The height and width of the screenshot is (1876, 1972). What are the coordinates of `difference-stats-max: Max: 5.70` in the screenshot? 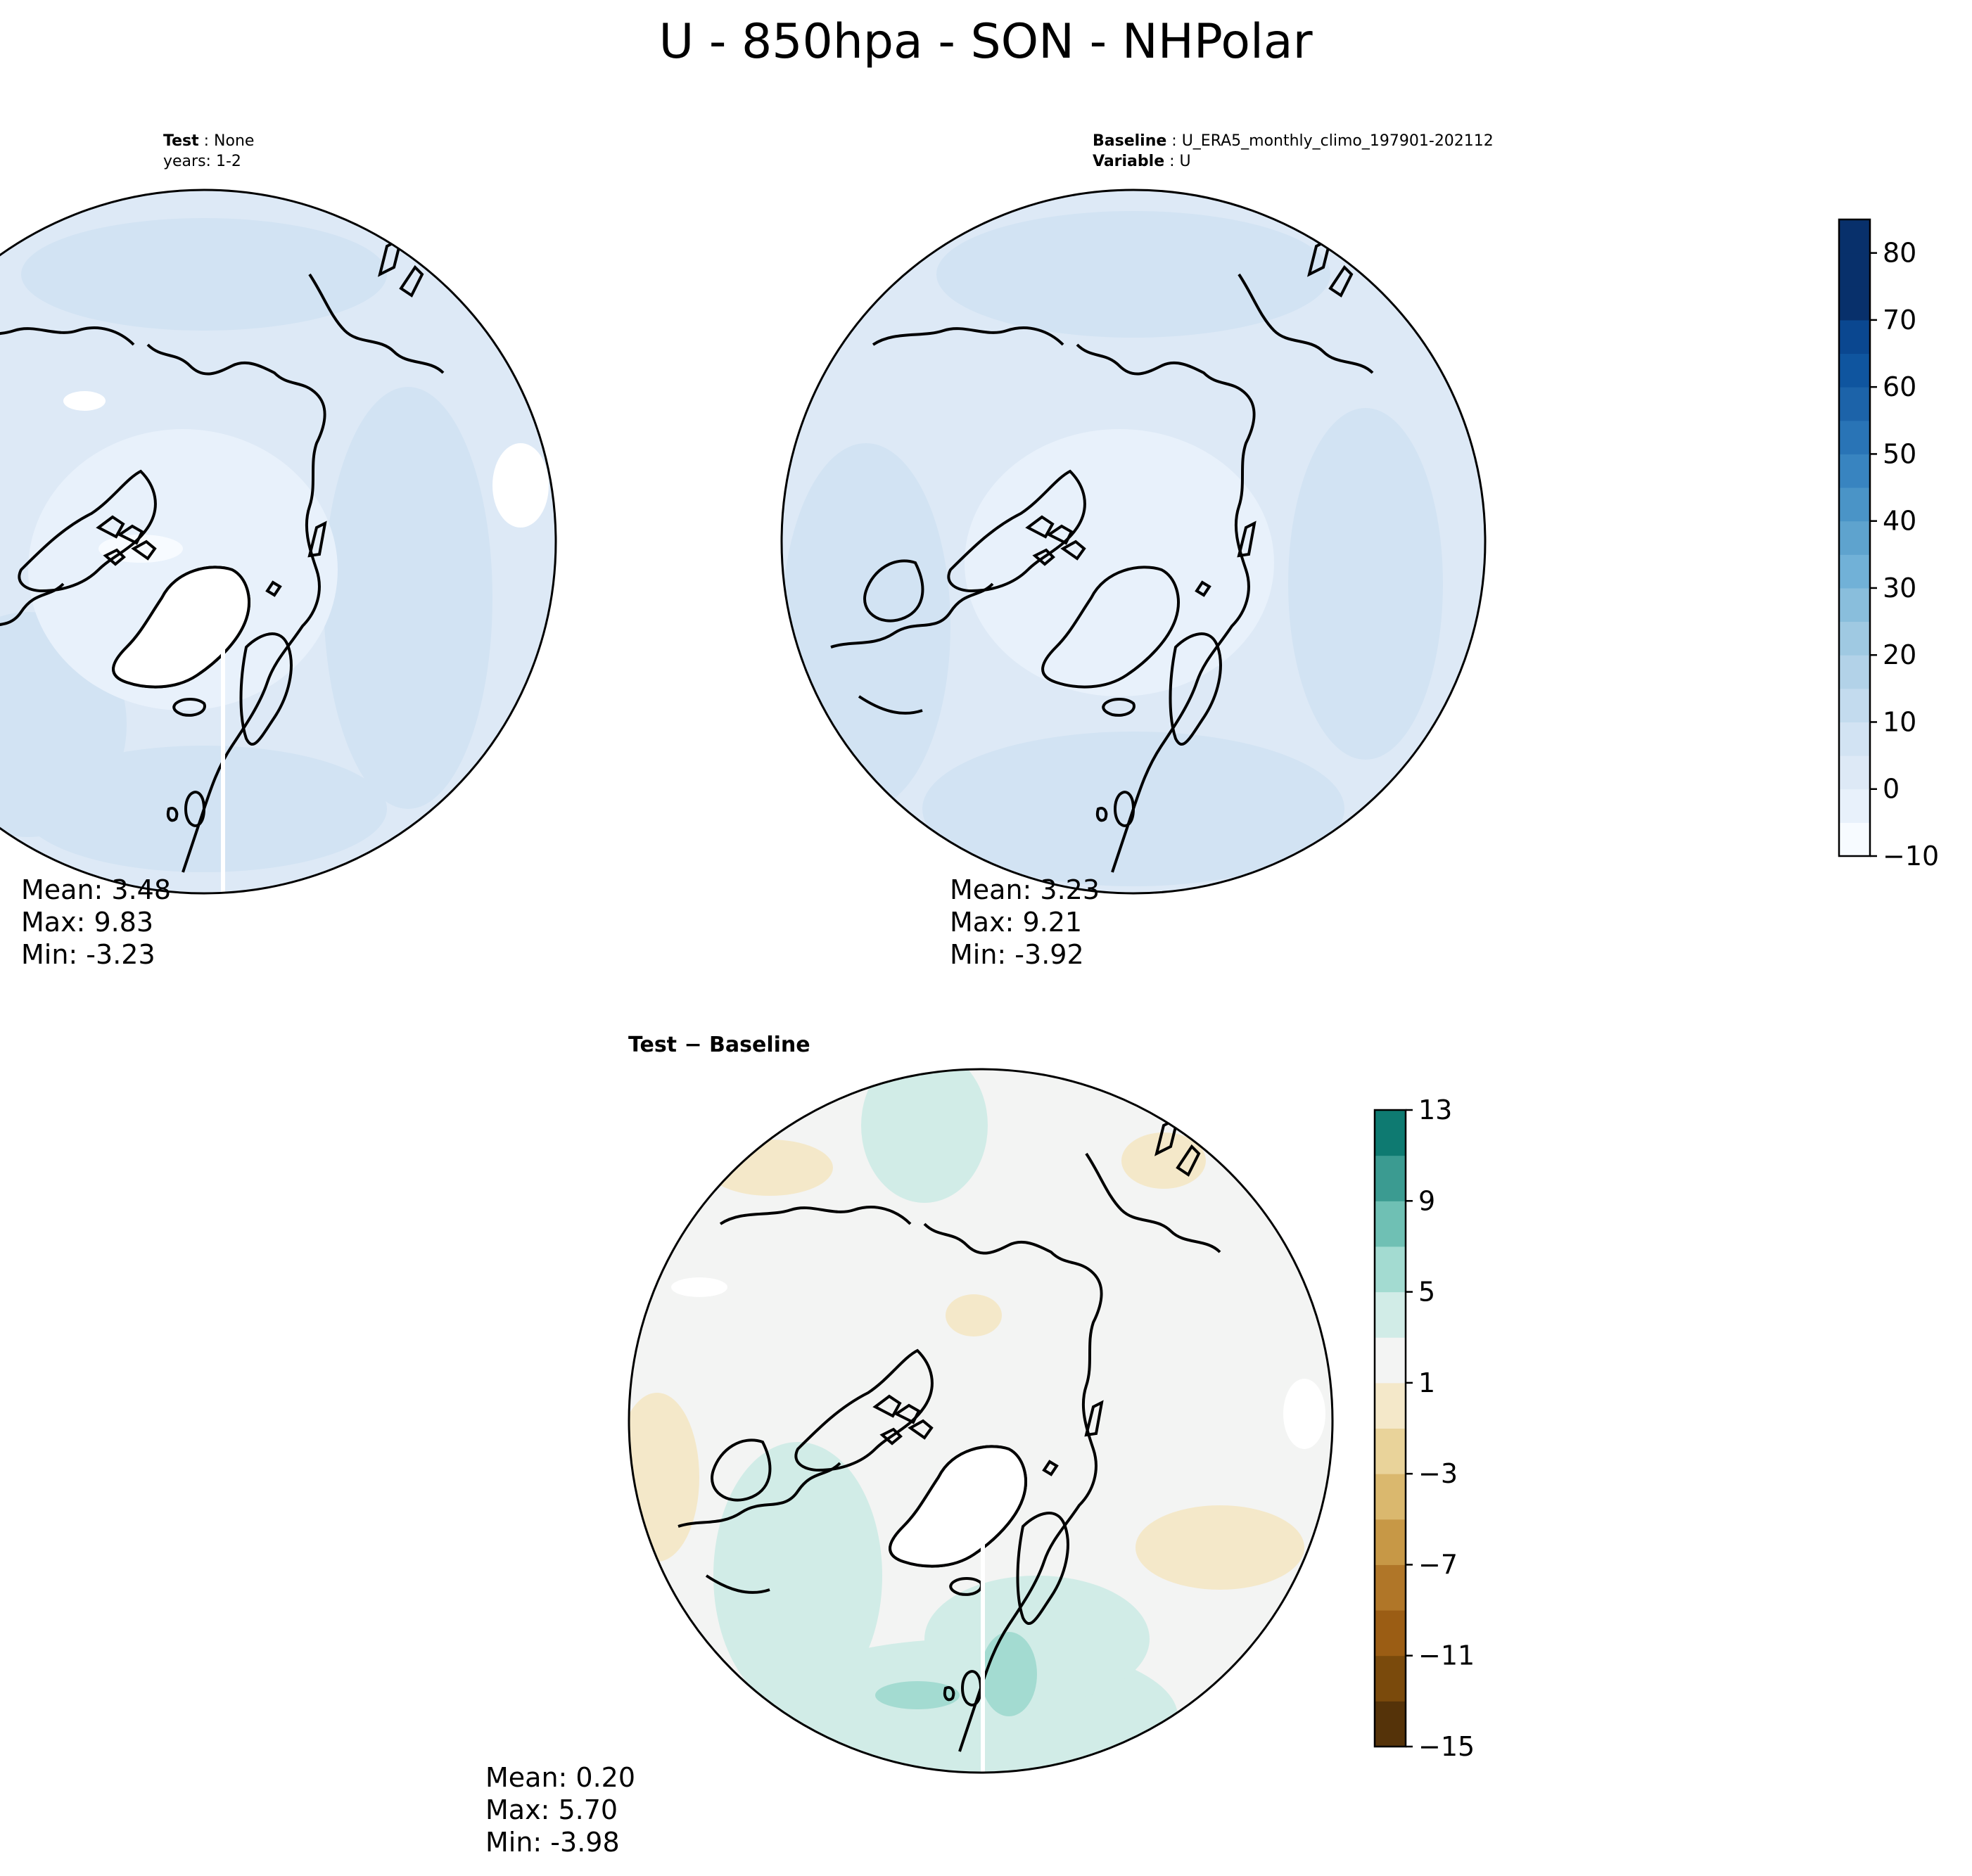 It's located at (552, 1809).